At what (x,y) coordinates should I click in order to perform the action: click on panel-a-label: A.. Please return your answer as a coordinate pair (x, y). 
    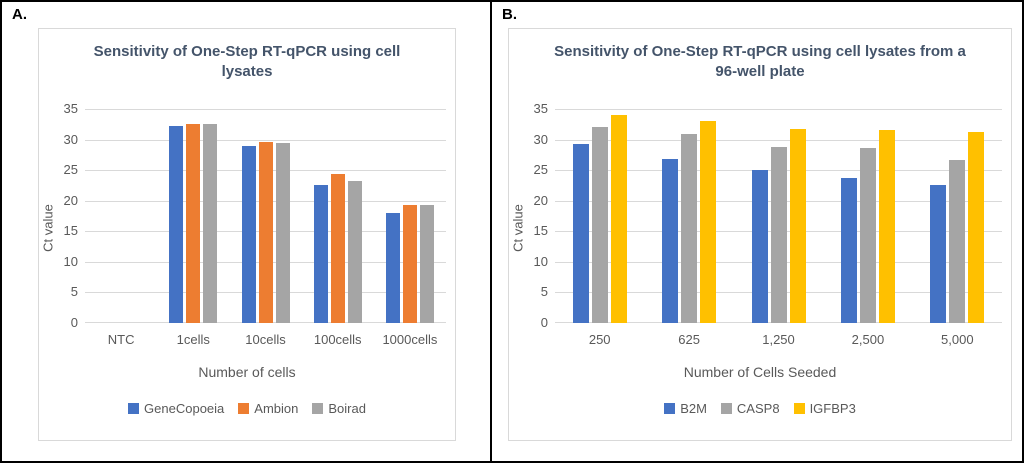
    Looking at the image, I should click on (19, 14).